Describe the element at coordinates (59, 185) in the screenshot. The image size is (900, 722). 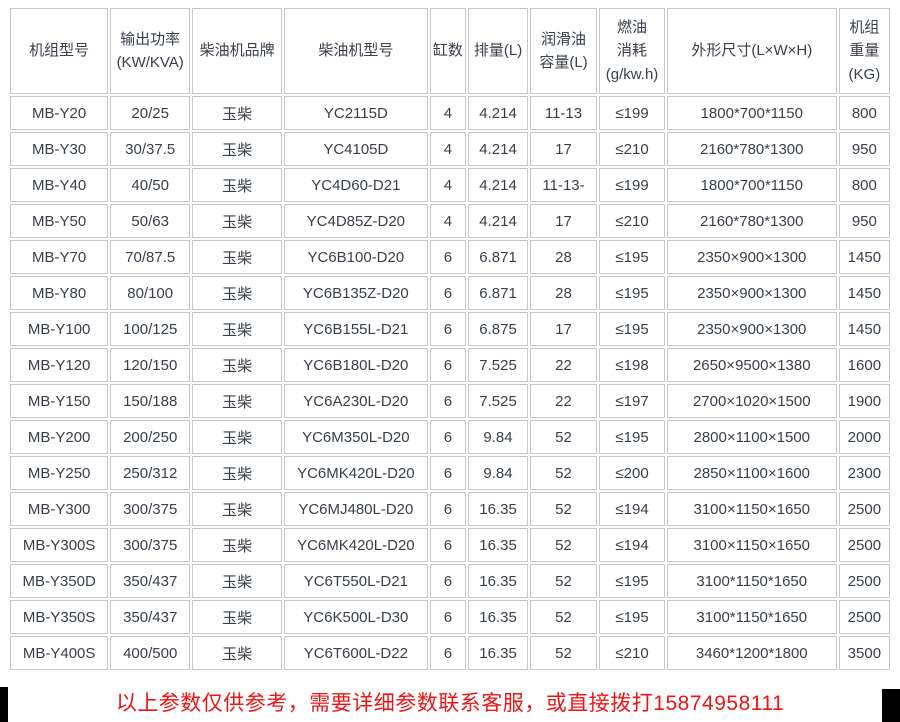
I see `model-cell: MB-Y40` at that location.